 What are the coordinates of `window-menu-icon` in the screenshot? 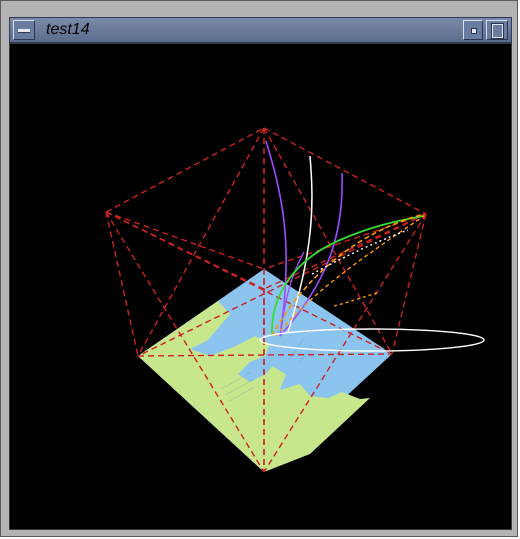 It's located at (24, 30).